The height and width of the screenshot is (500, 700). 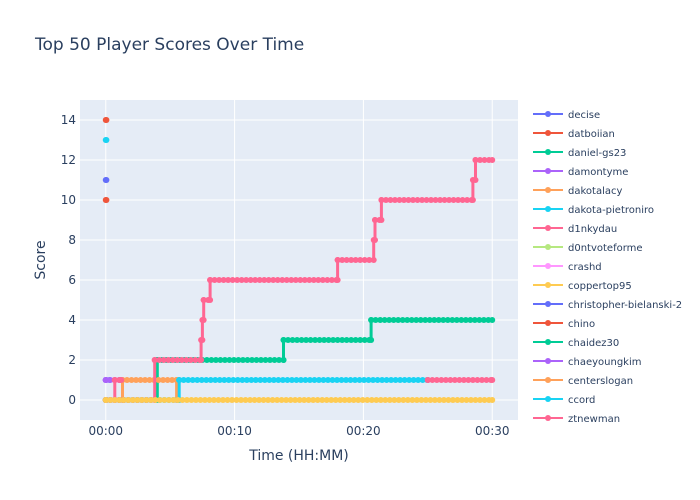 What do you see at coordinates (564, 324) in the screenshot?
I see `legend-item: chino` at bounding box center [564, 324].